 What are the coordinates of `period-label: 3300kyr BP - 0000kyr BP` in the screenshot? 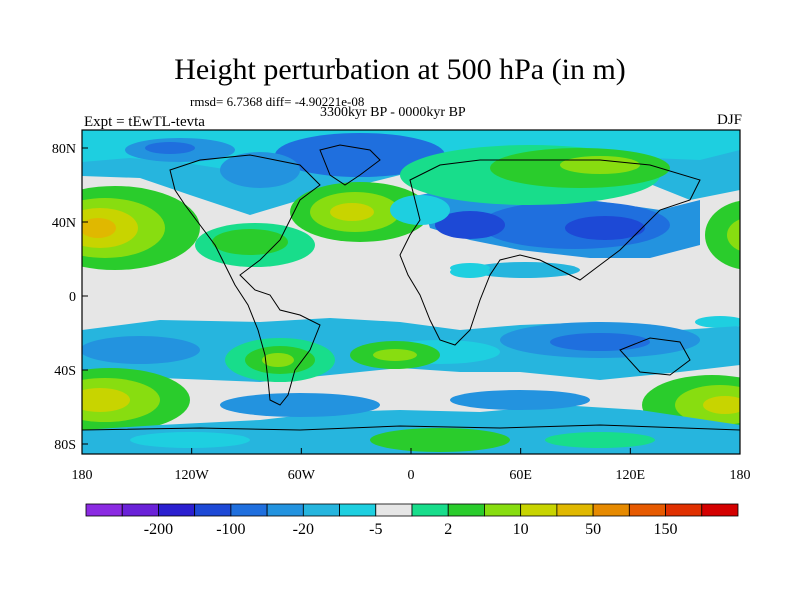 It's located at (393, 112).